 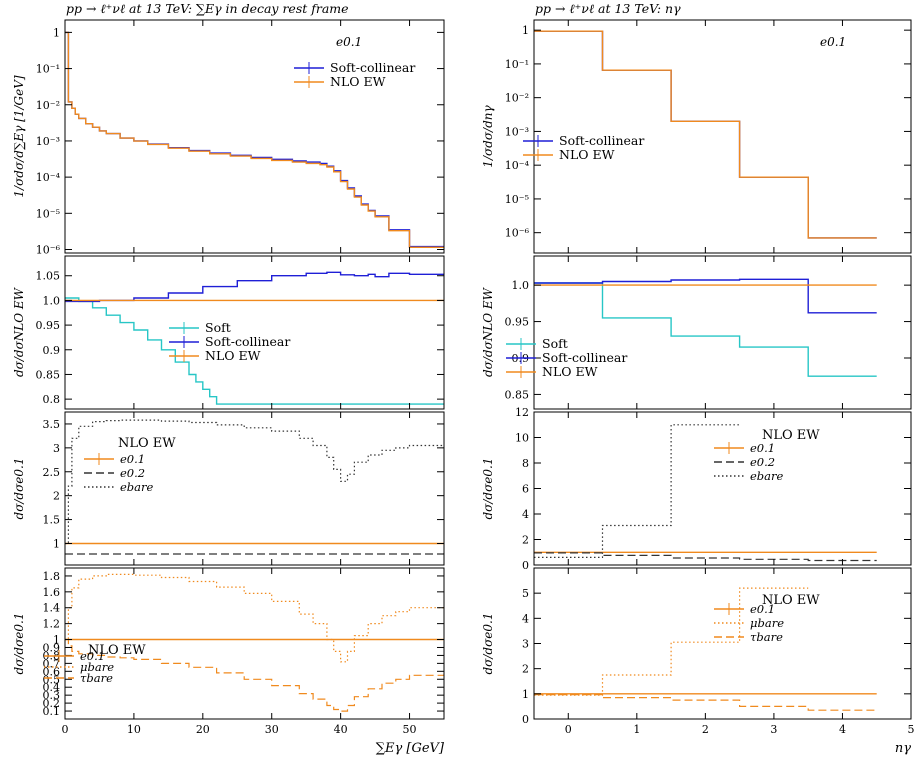 I want to click on ytick-label-left-flavor-10: 1.2, so click(x=52, y=624).